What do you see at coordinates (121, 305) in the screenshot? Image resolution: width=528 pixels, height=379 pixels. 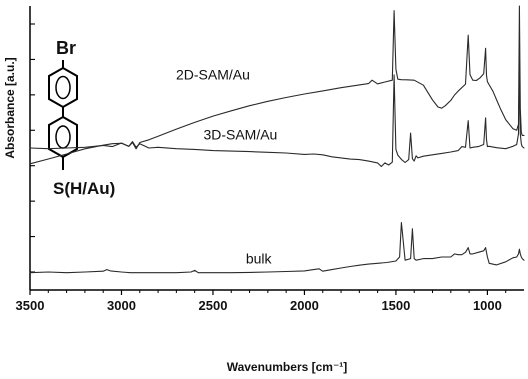 I see `x-tick-label: 3000` at bounding box center [121, 305].